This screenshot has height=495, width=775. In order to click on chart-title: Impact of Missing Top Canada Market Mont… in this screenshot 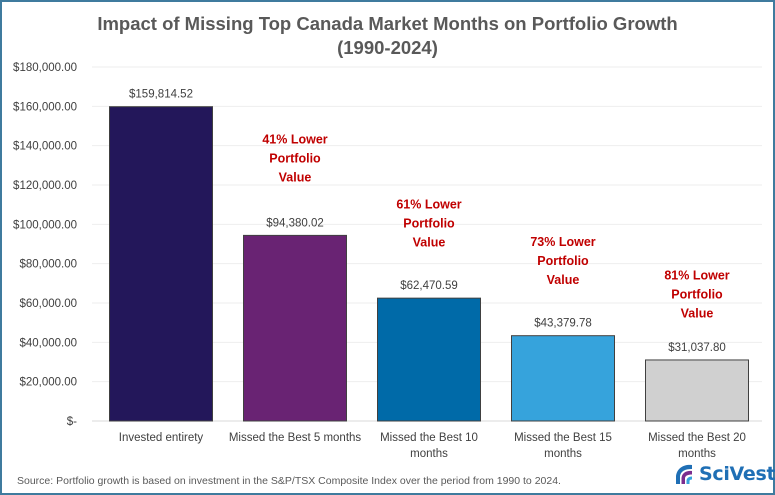, I will do `click(387, 36)`.